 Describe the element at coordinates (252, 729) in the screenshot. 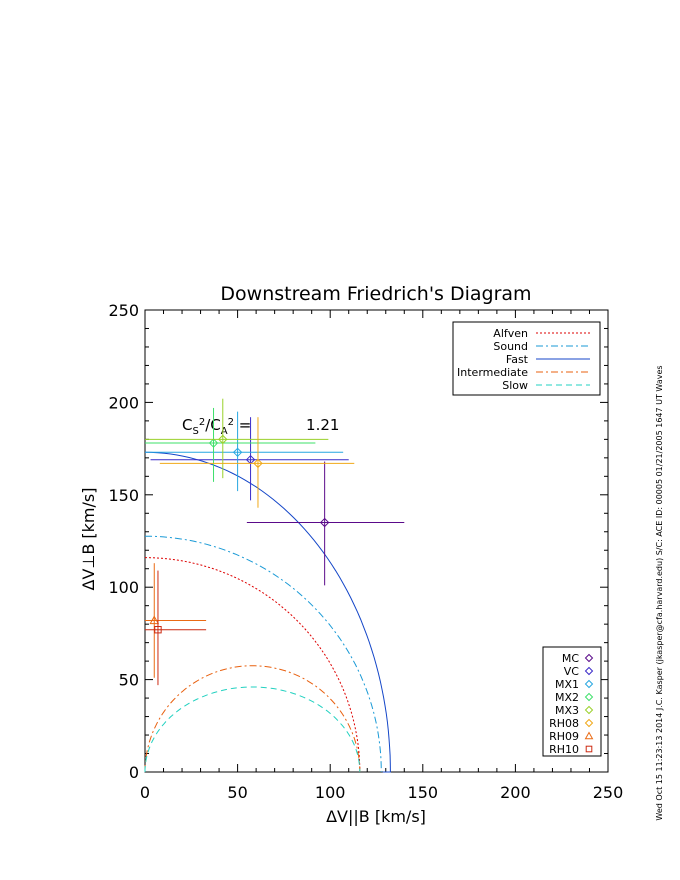

I see `curve-slow` at that location.